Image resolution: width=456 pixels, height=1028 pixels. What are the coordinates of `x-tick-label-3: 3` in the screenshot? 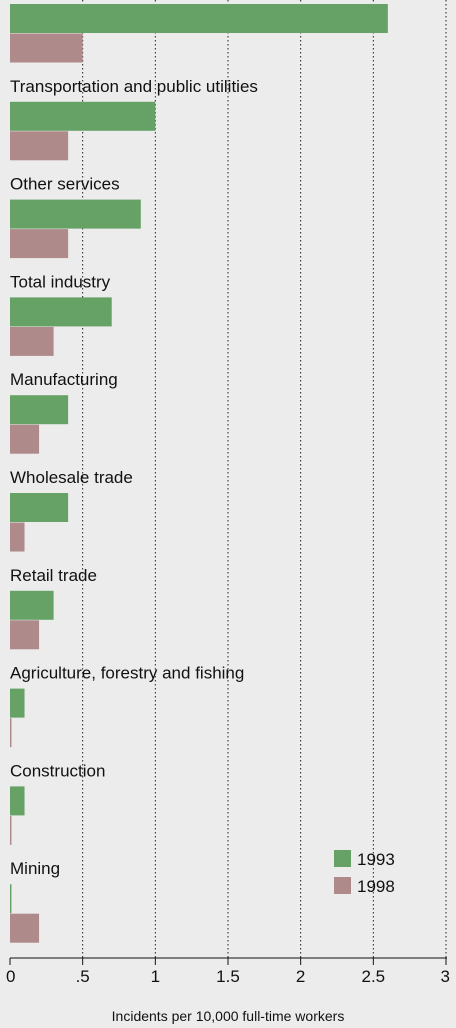 It's located at (445, 976).